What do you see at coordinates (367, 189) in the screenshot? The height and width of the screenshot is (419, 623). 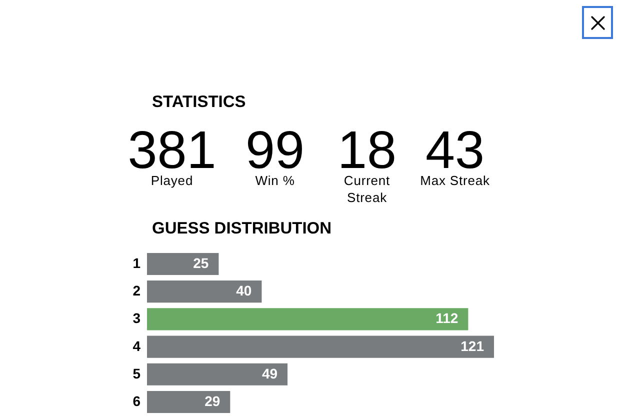 I see `category-label: Current Streak` at bounding box center [367, 189].